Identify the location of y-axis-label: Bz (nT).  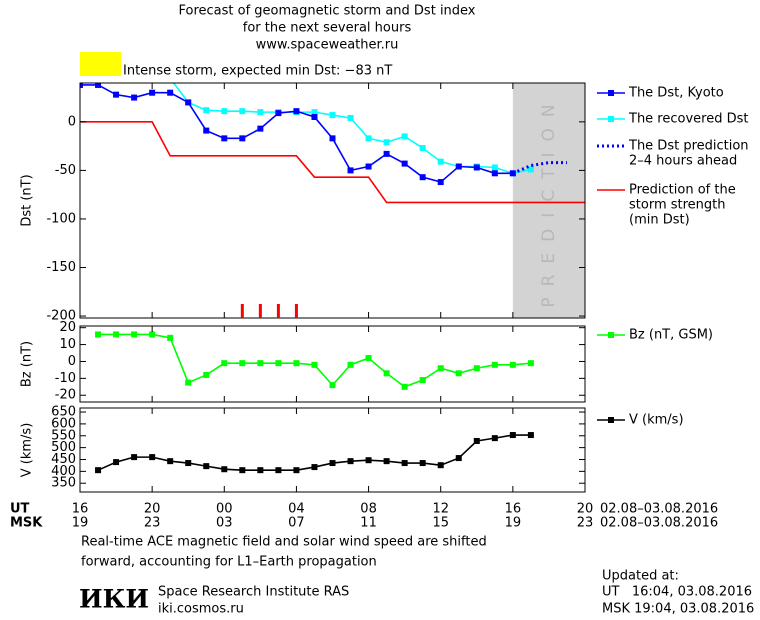
(27, 364).